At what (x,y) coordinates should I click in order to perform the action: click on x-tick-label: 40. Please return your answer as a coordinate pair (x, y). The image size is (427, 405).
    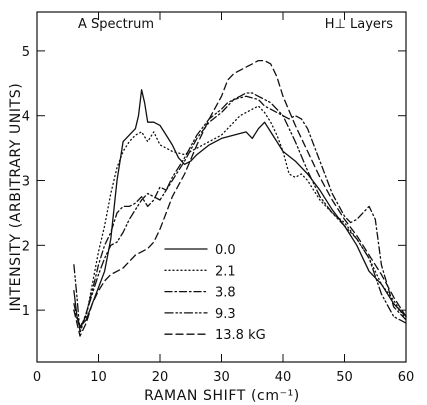
    Looking at the image, I should click on (283, 377).